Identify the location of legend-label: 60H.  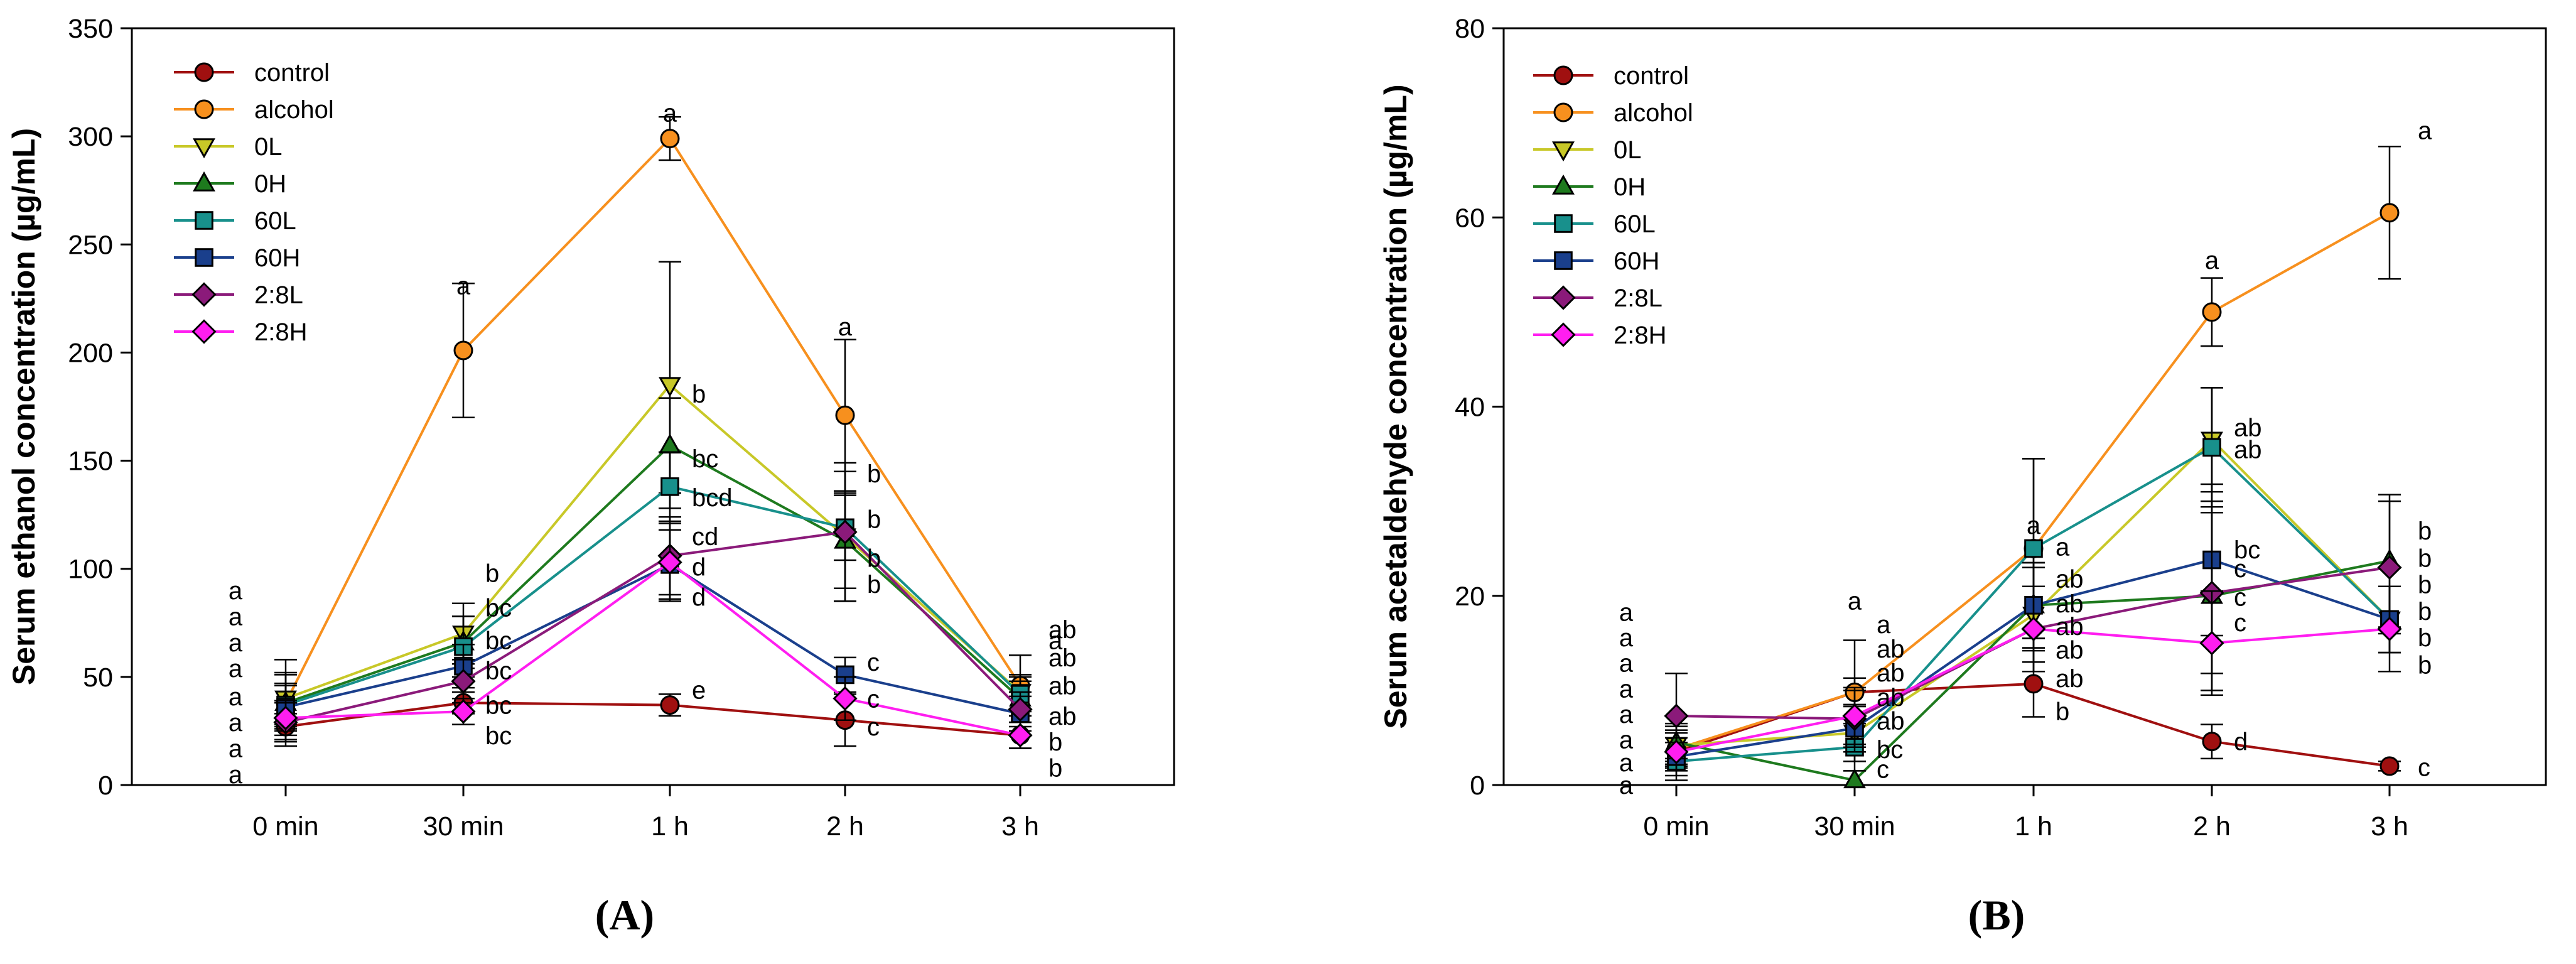
(277, 258).